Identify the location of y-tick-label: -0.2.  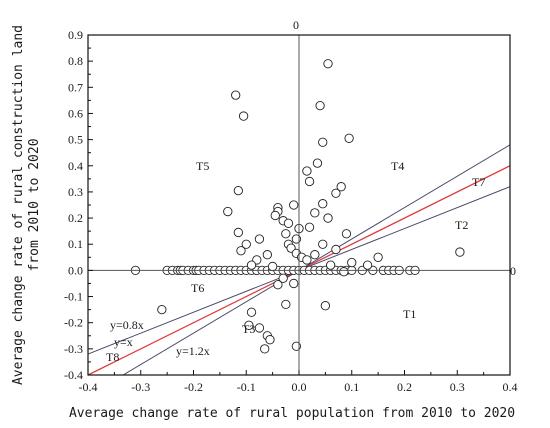
(73, 323).